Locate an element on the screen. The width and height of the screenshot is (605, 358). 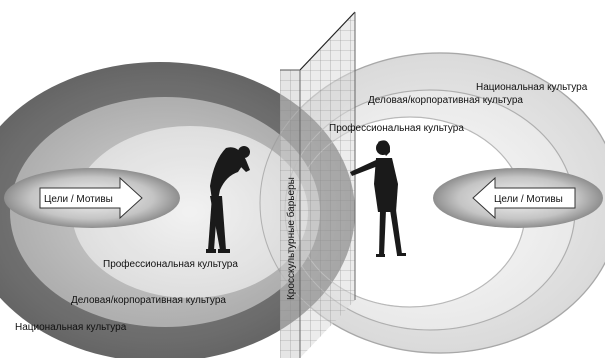
left-professional-label: Профессиональная культура is located at coordinates (170, 264).